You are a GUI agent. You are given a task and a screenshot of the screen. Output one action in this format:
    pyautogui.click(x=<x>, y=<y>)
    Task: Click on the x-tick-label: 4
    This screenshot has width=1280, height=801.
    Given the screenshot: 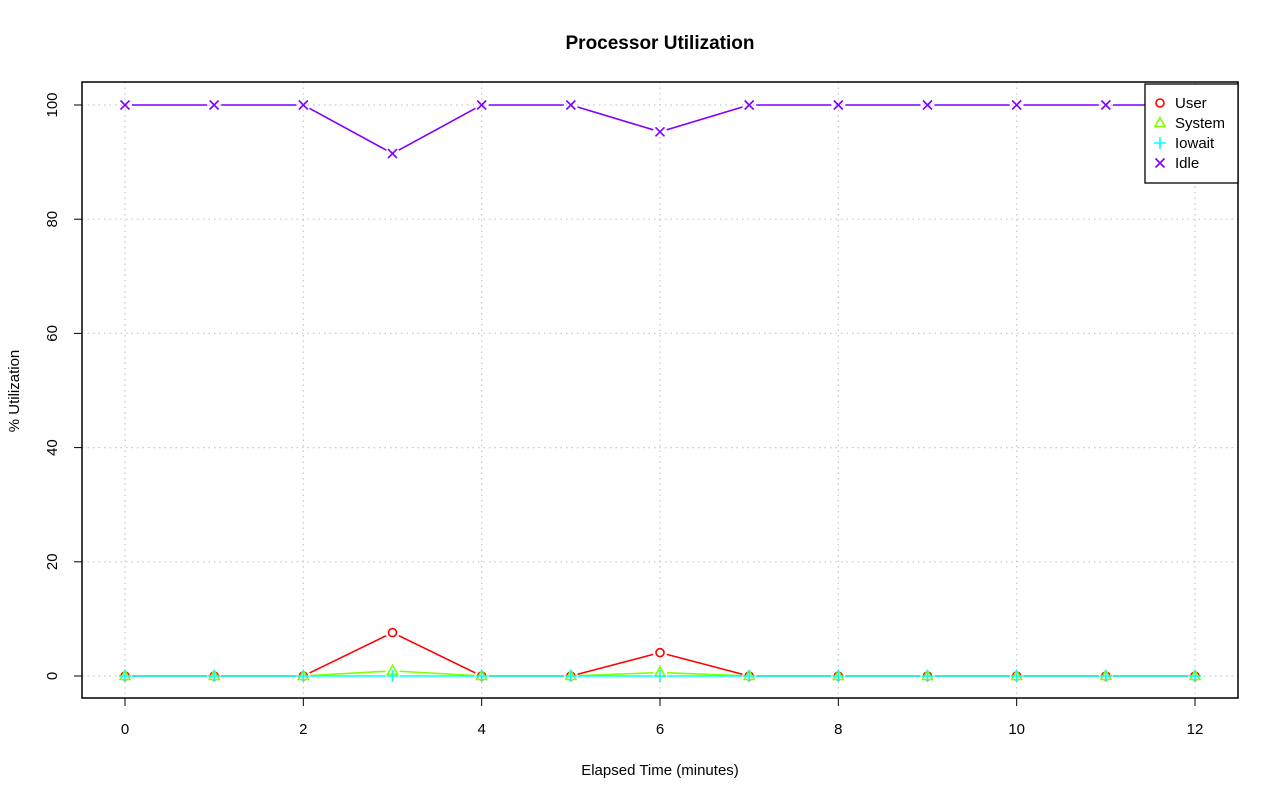 What is the action you would take?
    pyautogui.click(x=481, y=729)
    